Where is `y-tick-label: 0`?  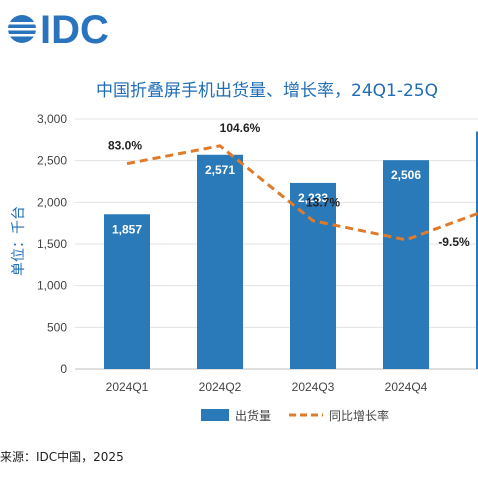
y-tick-label: 0 is located at coordinates (63, 369).